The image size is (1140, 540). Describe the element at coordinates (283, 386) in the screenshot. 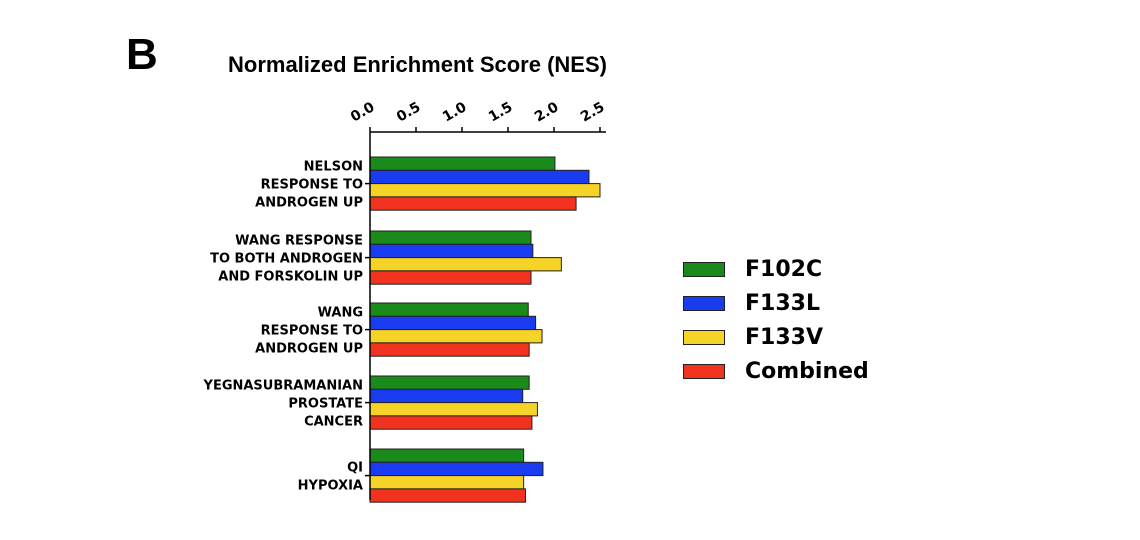

I see `category-label-line: YEGNASUBRAMANIAN` at that location.